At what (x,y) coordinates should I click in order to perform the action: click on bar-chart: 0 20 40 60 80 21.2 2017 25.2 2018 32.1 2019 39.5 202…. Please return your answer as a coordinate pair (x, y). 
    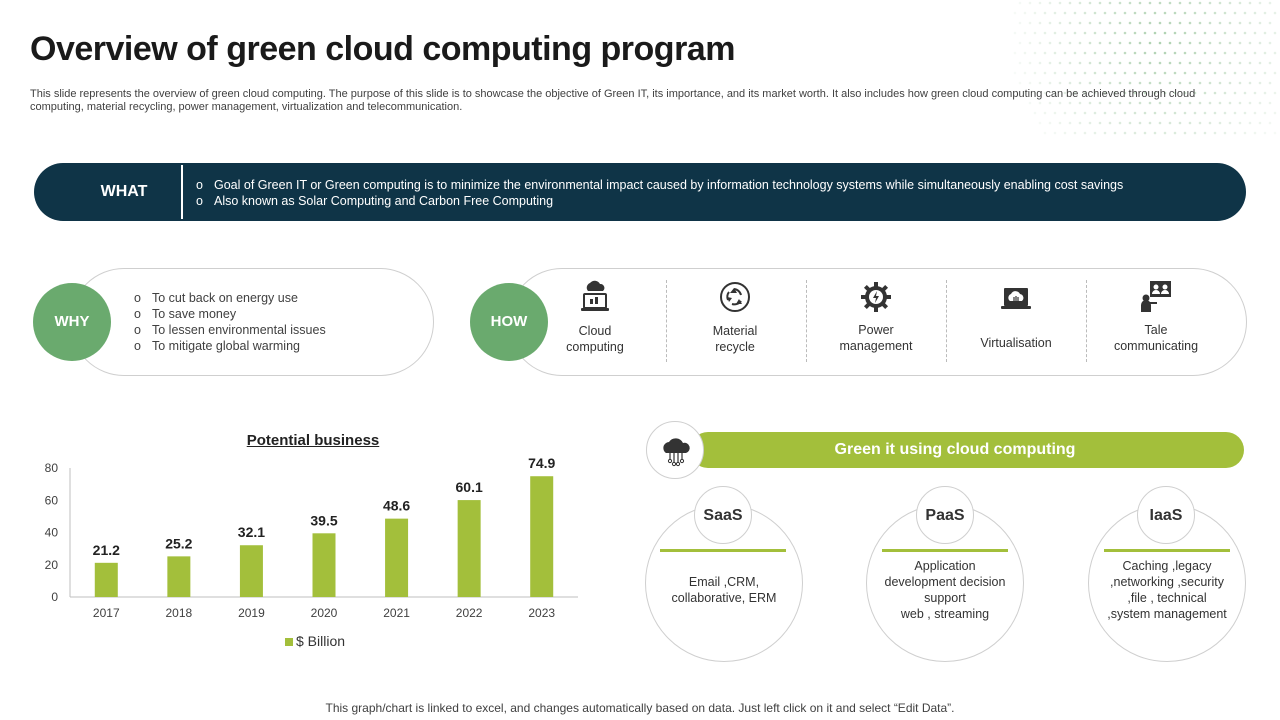
    Looking at the image, I should click on (310, 540).